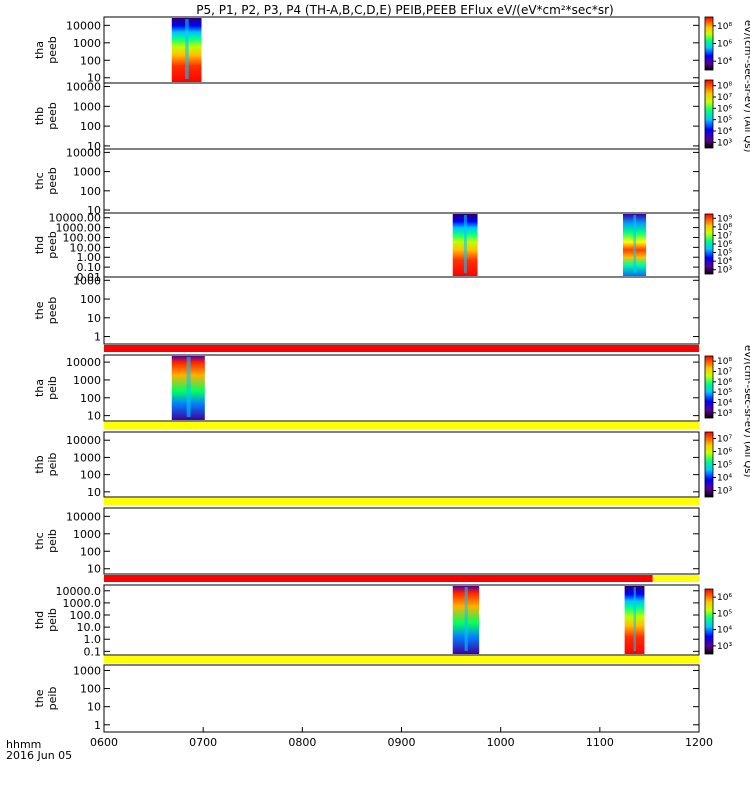 The image size is (750, 800). What do you see at coordinates (746, 411) in the screenshot?
I see `colorbar-unit-label-lower: eV/(cm²-sec-sr-eV) (All Qs)` at bounding box center [746, 411].